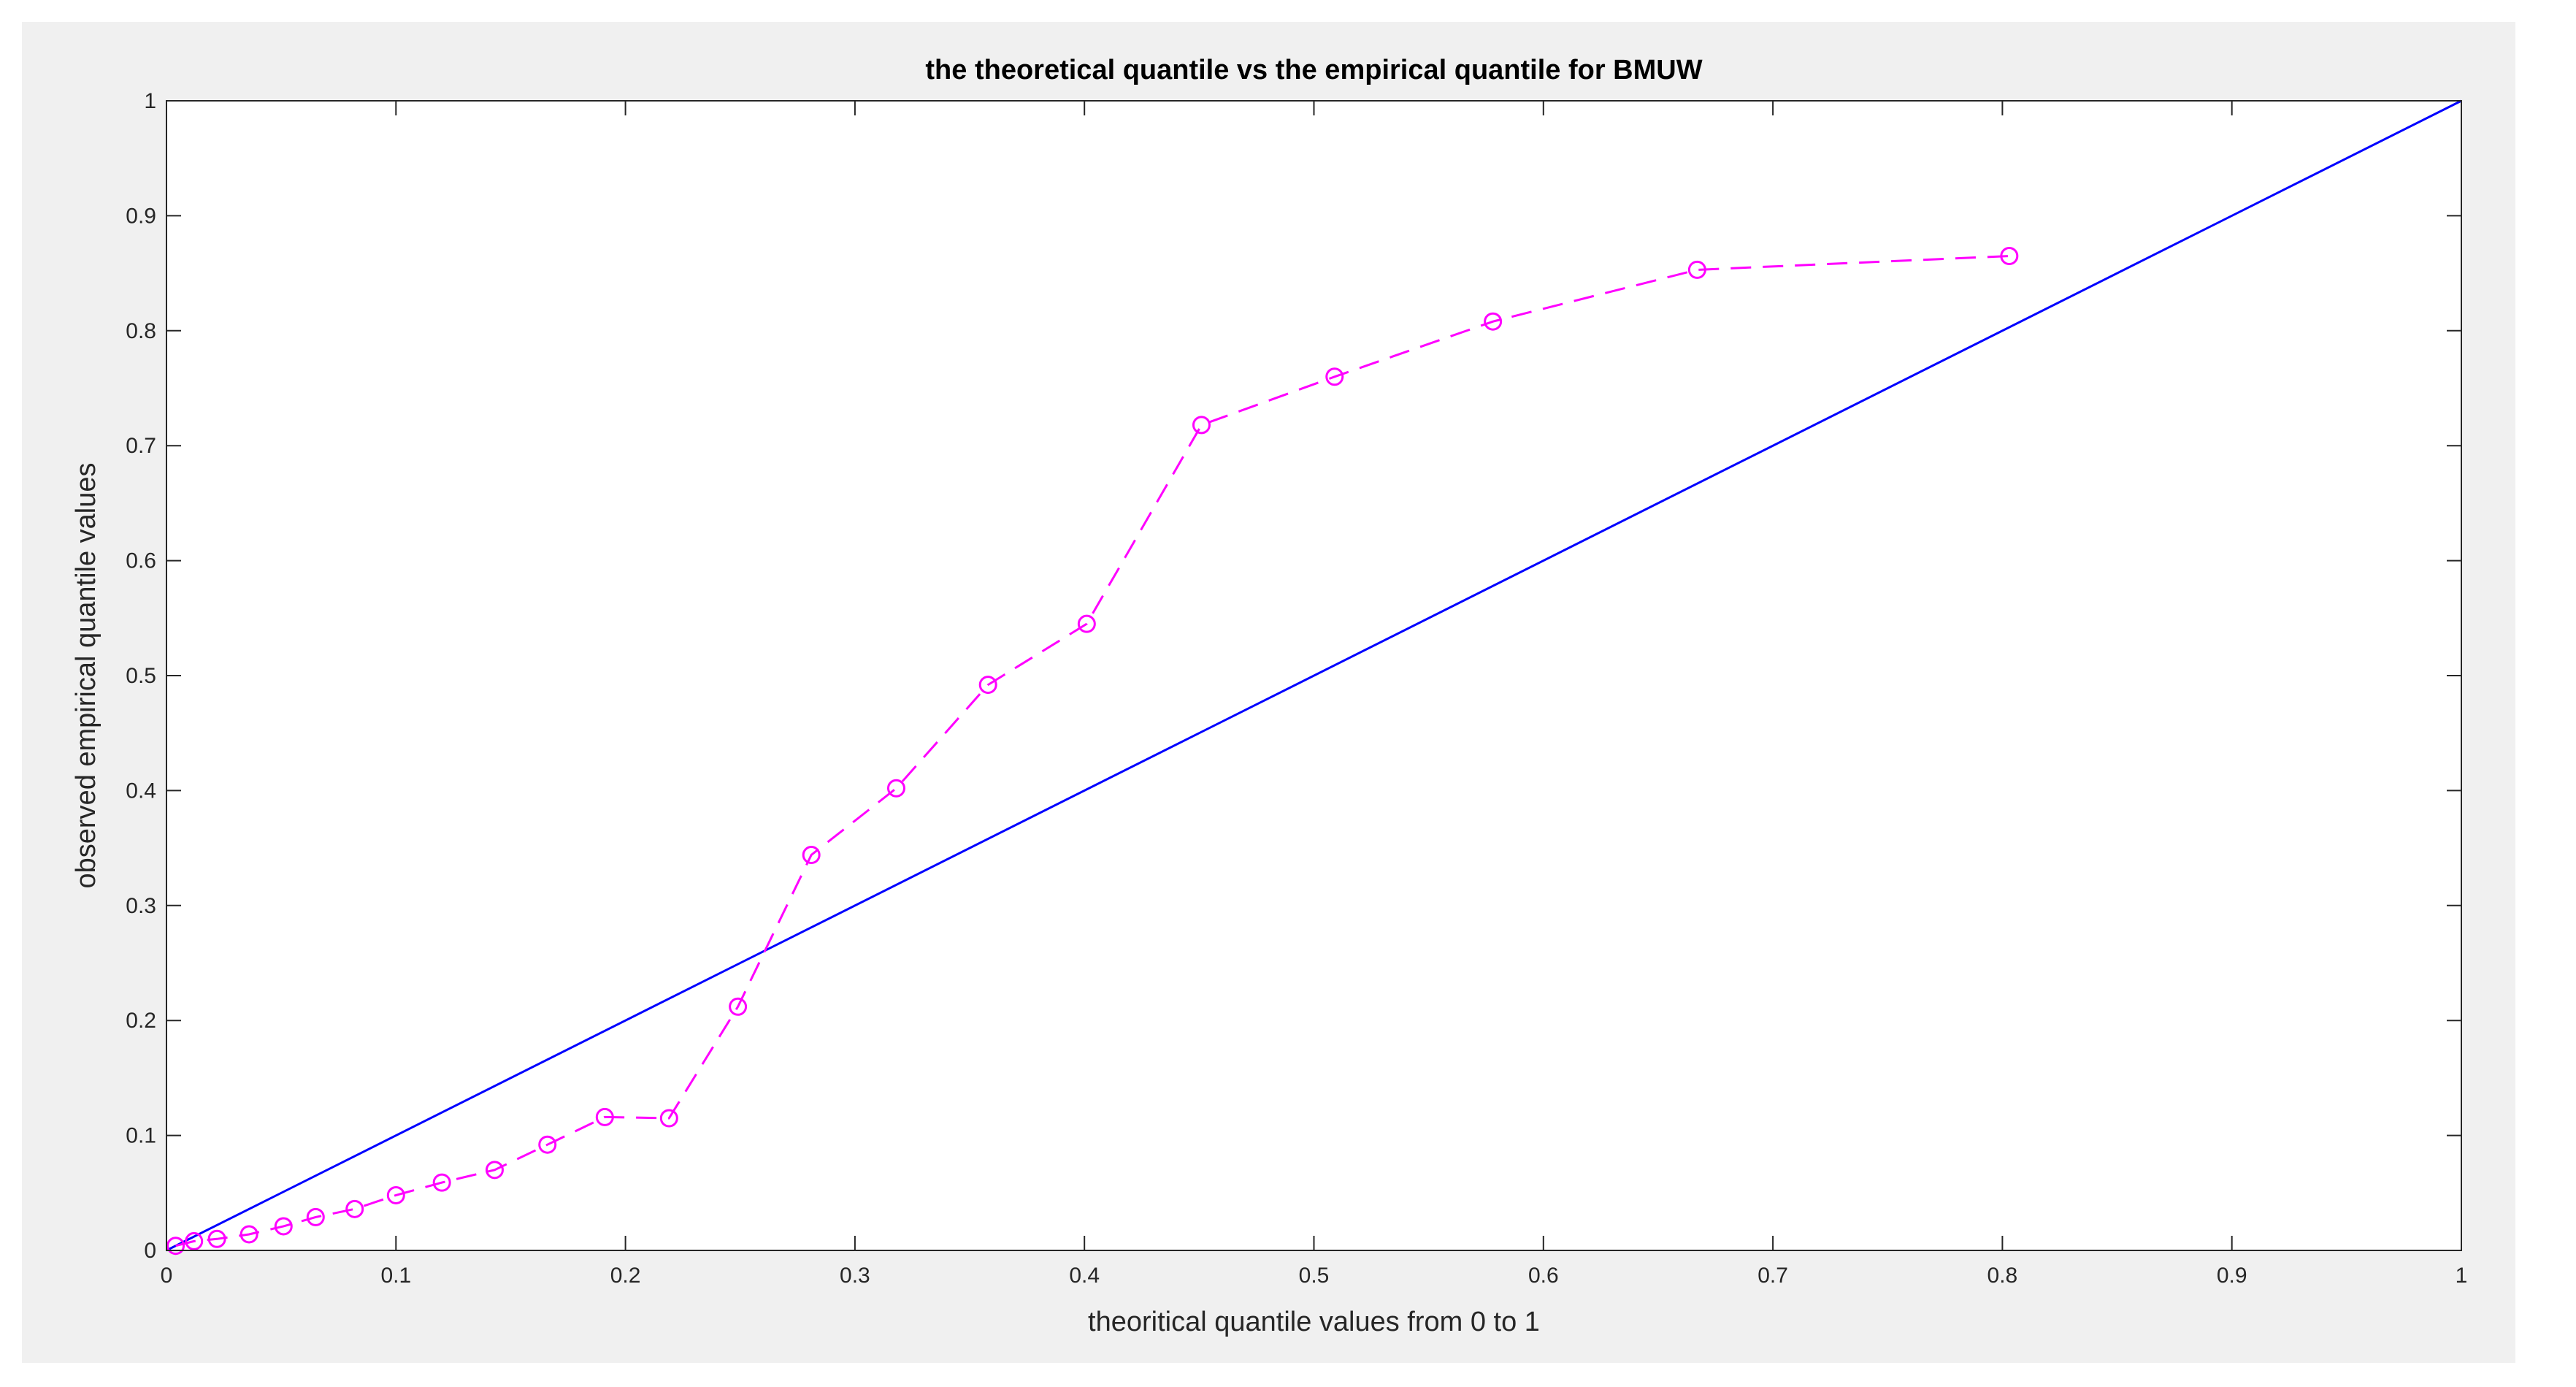  Describe the element at coordinates (2462, 1276) in the screenshot. I see `x-tick-label: 1` at that location.